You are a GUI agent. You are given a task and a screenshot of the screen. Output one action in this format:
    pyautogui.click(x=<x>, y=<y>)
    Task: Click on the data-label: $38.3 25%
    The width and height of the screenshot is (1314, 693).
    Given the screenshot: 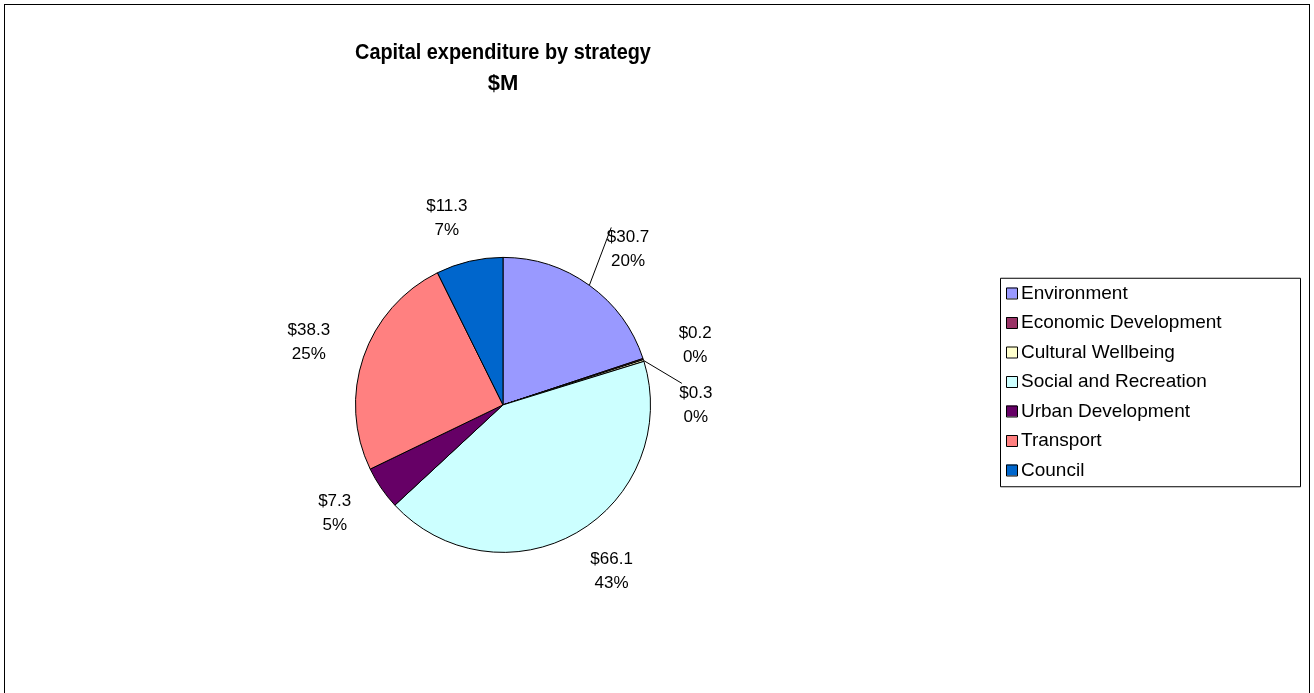 What is the action you would take?
    pyautogui.click(x=309, y=342)
    